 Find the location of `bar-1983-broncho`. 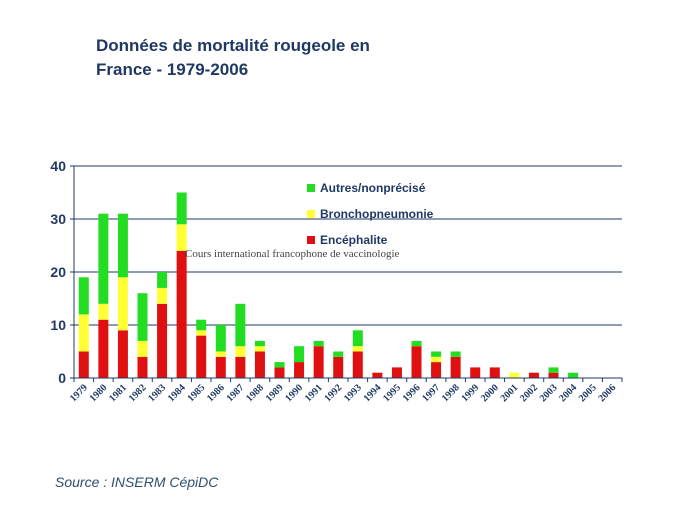

bar-1983-broncho is located at coordinates (162, 295).